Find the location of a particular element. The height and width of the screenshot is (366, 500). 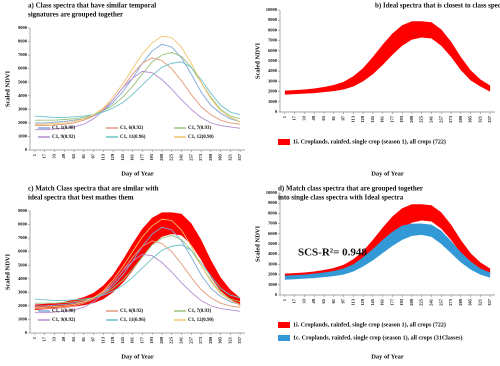

x-tick-label: 17 is located at coordinates (294, 117).